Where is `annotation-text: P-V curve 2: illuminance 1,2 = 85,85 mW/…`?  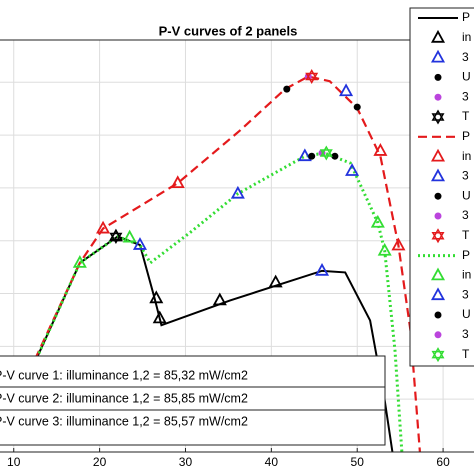
annotation-text: P-V curve 2: illuminance 1,2 = 85,85 mW/… is located at coordinates (124, 398).